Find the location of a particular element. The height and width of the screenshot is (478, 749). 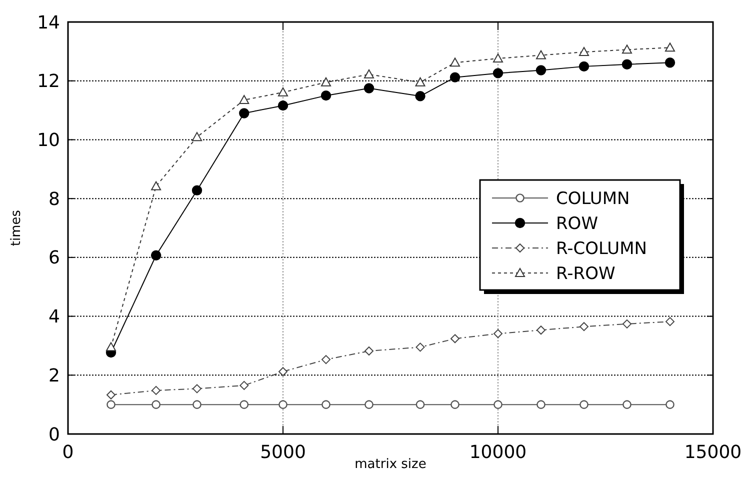

x-tick-label: 5000 is located at coordinates (283, 452).